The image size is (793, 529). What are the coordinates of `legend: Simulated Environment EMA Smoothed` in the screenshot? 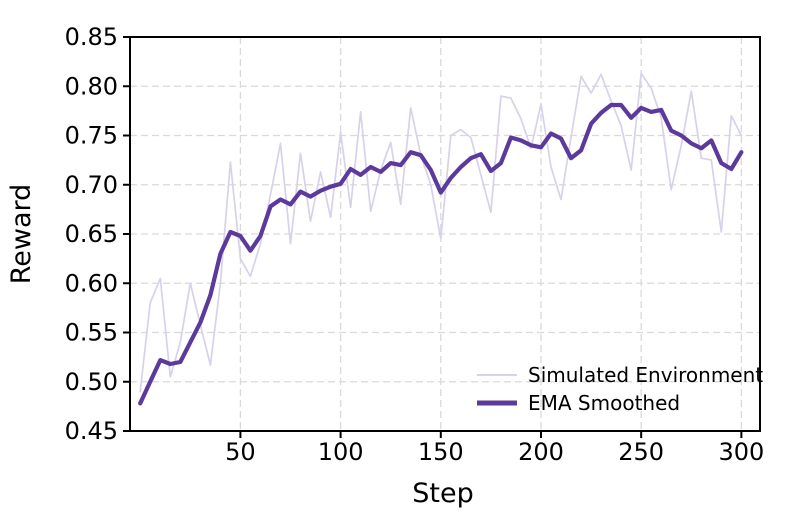 It's located at (620, 389).